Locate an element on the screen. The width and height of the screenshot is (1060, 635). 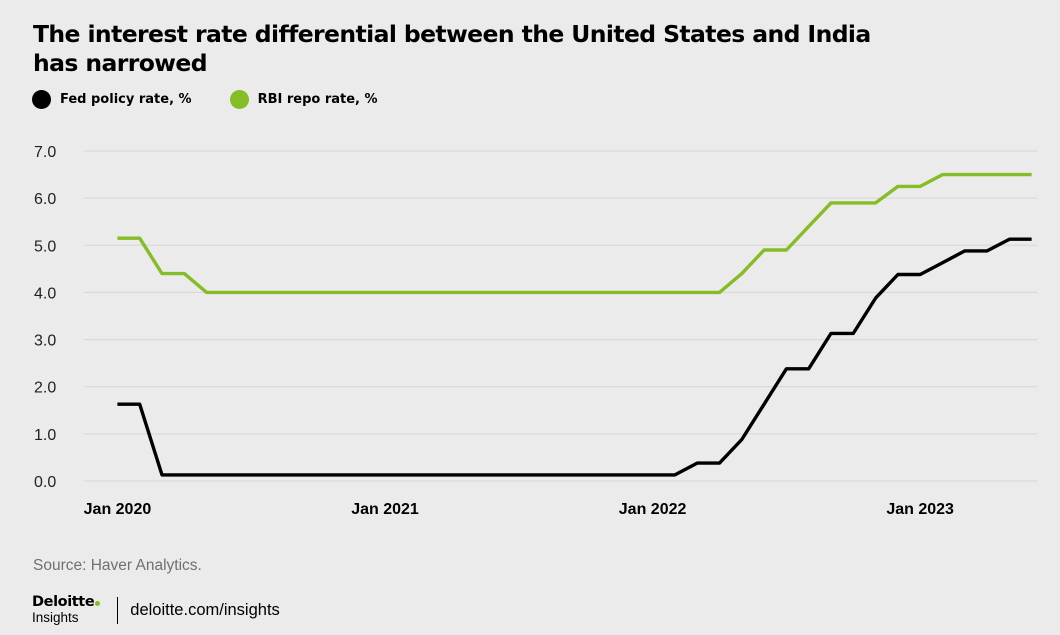
legend-swatch-rbi is located at coordinates (239, 99).